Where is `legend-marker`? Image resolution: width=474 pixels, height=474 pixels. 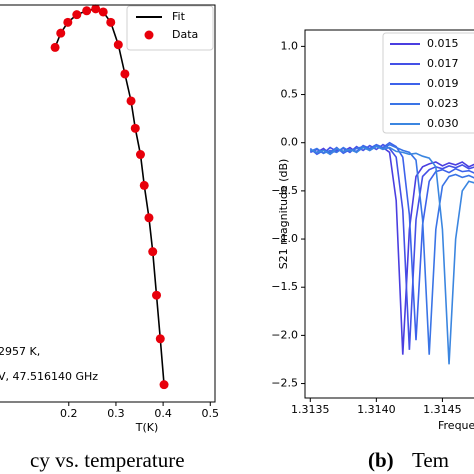 legend-marker is located at coordinates (149, 35).